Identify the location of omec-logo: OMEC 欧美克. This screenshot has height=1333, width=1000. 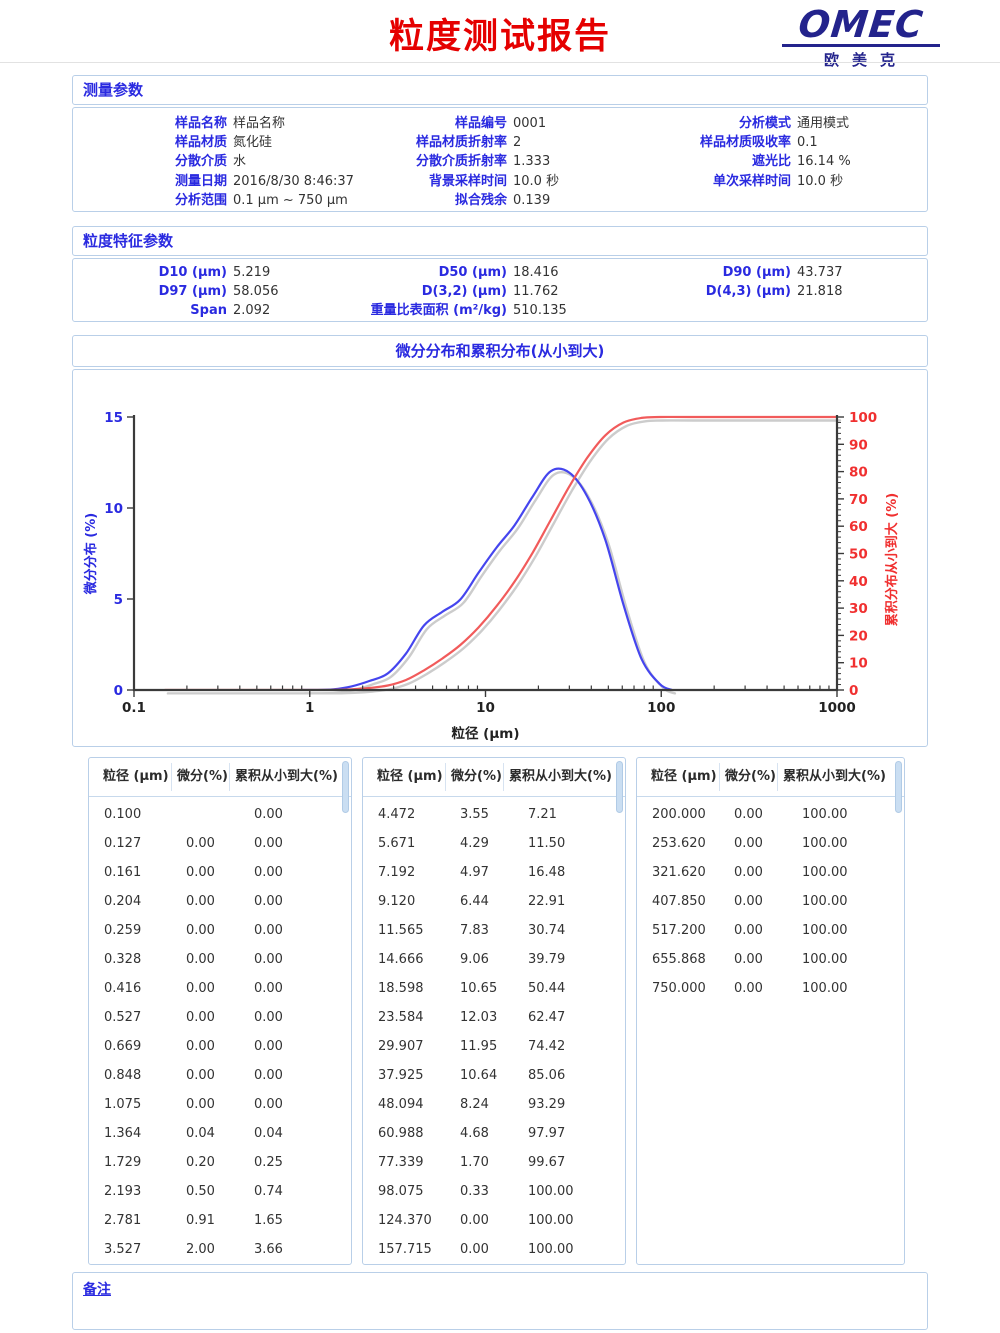
(861, 36).